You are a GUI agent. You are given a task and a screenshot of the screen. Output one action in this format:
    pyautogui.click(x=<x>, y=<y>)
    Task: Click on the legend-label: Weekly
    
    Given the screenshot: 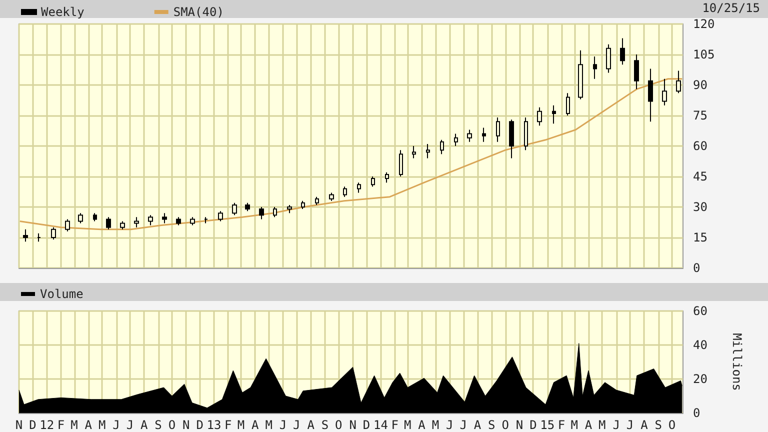 What is the action you would take?
    pyautogui.click(x=62, y=12)
    